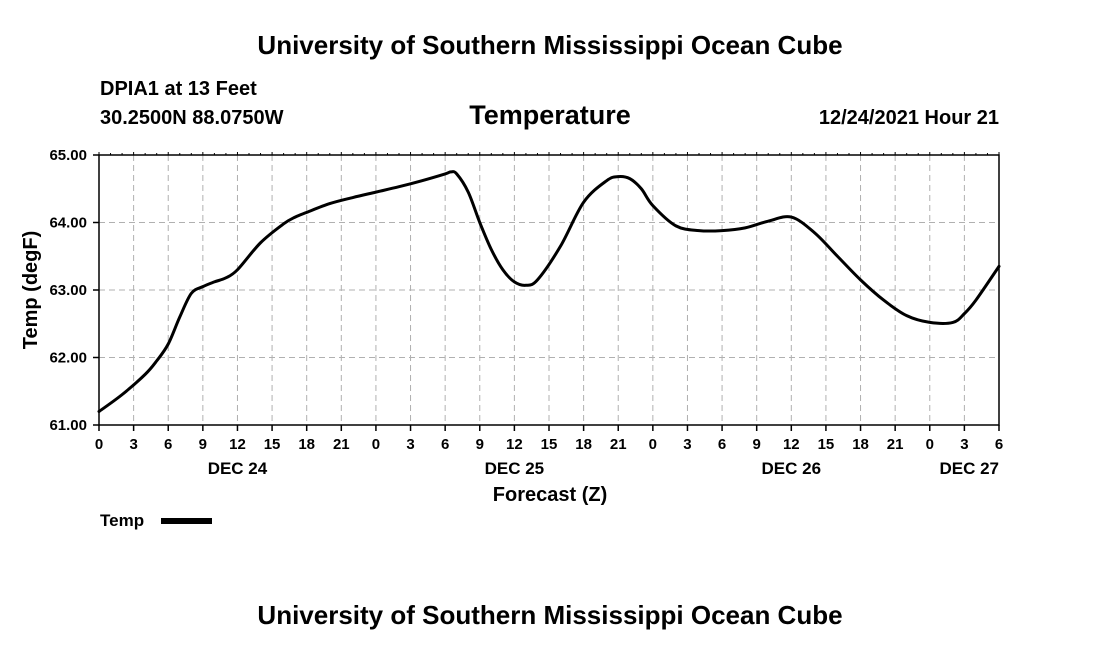 The height and width of the screenshot is (650, 1100). I want to click on chart-title: Temperature, so click(550, 115).